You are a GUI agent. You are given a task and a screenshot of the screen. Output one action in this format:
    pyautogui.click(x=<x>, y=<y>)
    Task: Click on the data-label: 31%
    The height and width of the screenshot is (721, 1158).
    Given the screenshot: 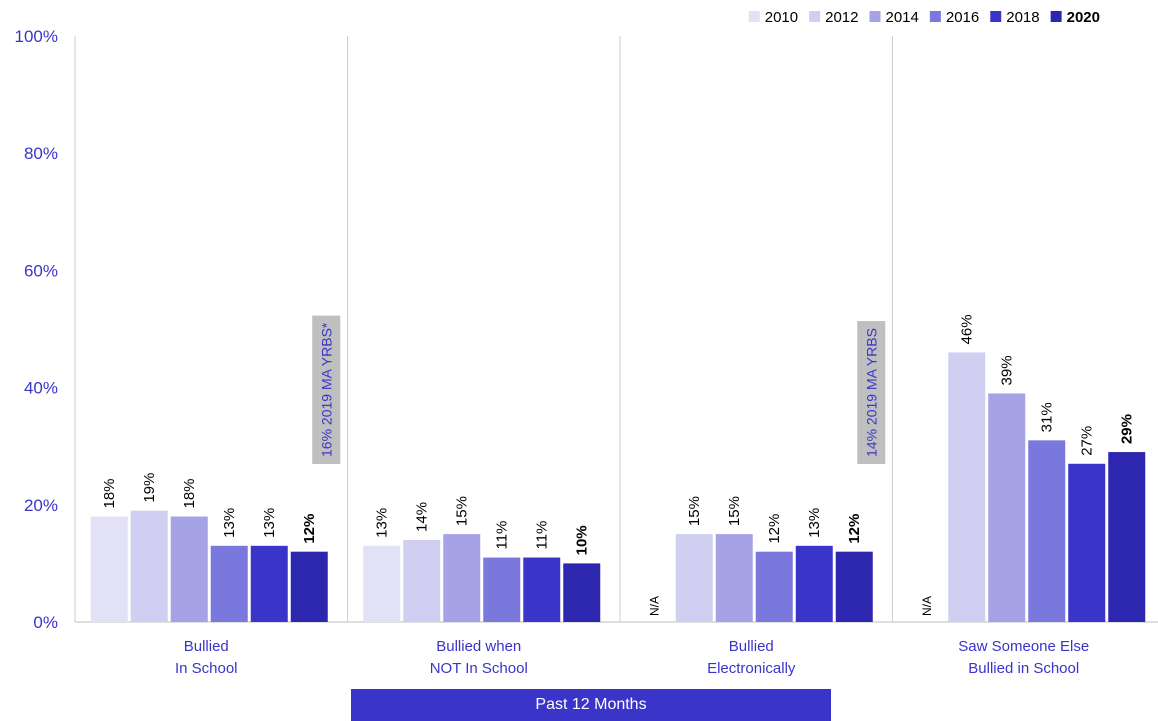 What is the action you would take?
    pyautogui.click(x=1047, y=417)
    